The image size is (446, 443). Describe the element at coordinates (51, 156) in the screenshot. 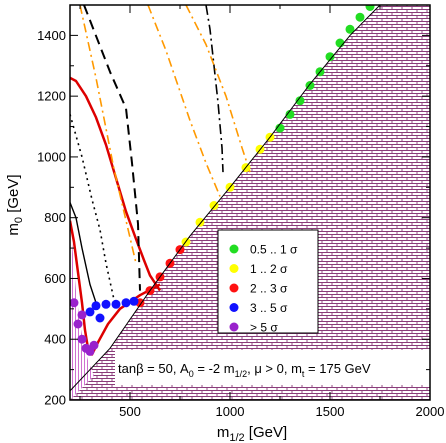

I see `y-tick-label: 1000` at that location.